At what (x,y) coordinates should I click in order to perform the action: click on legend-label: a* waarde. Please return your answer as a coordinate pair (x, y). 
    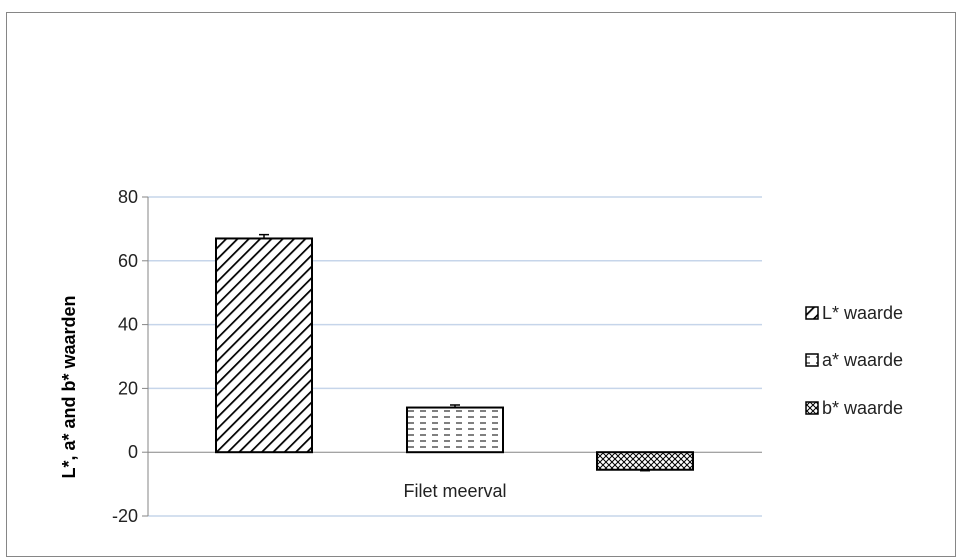
    Looking at the image, I should click on (862, 360).